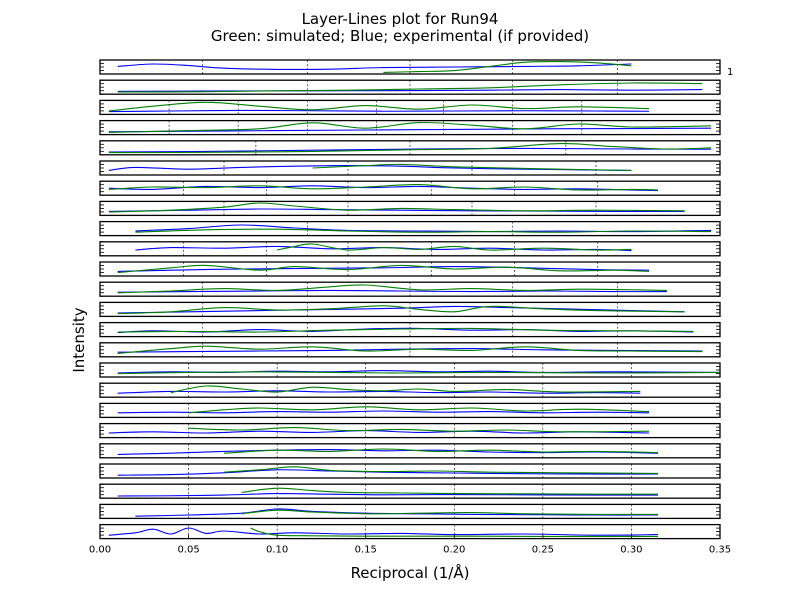  I want to click on x-tick-label: 0.35, so click(720, 550).